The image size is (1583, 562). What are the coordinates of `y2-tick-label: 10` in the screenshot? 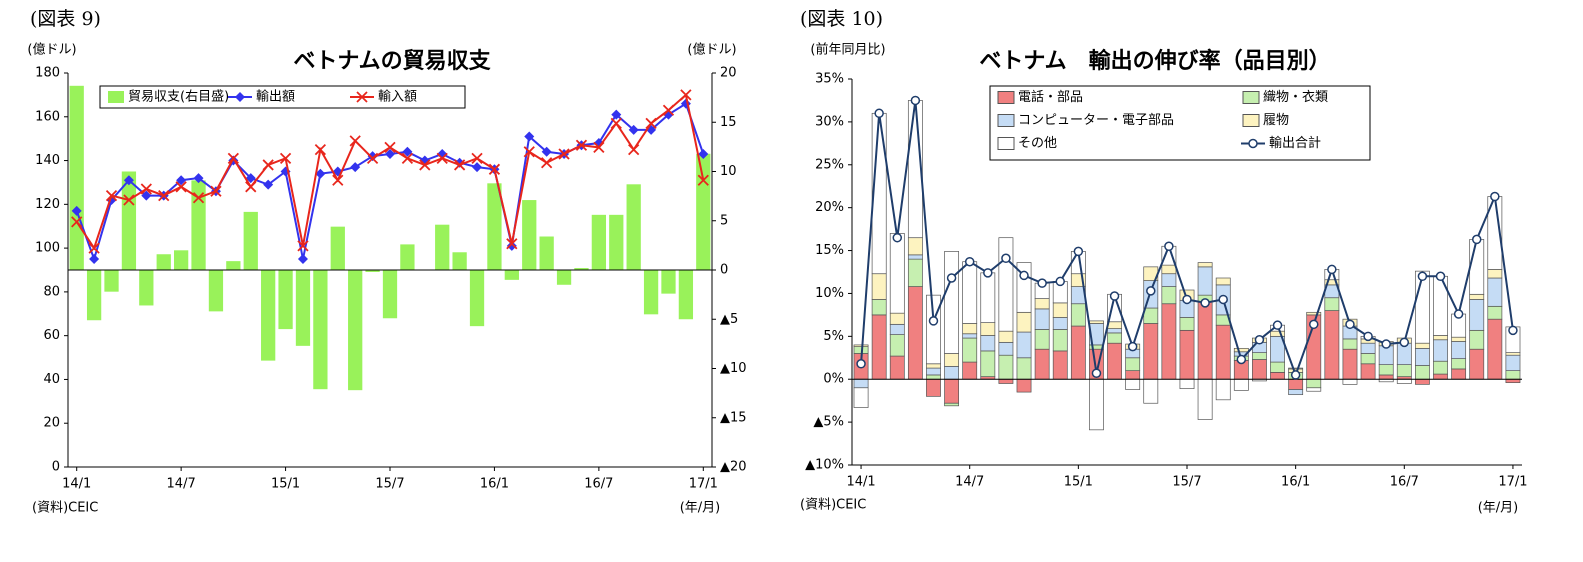 It's located at (728, 171).